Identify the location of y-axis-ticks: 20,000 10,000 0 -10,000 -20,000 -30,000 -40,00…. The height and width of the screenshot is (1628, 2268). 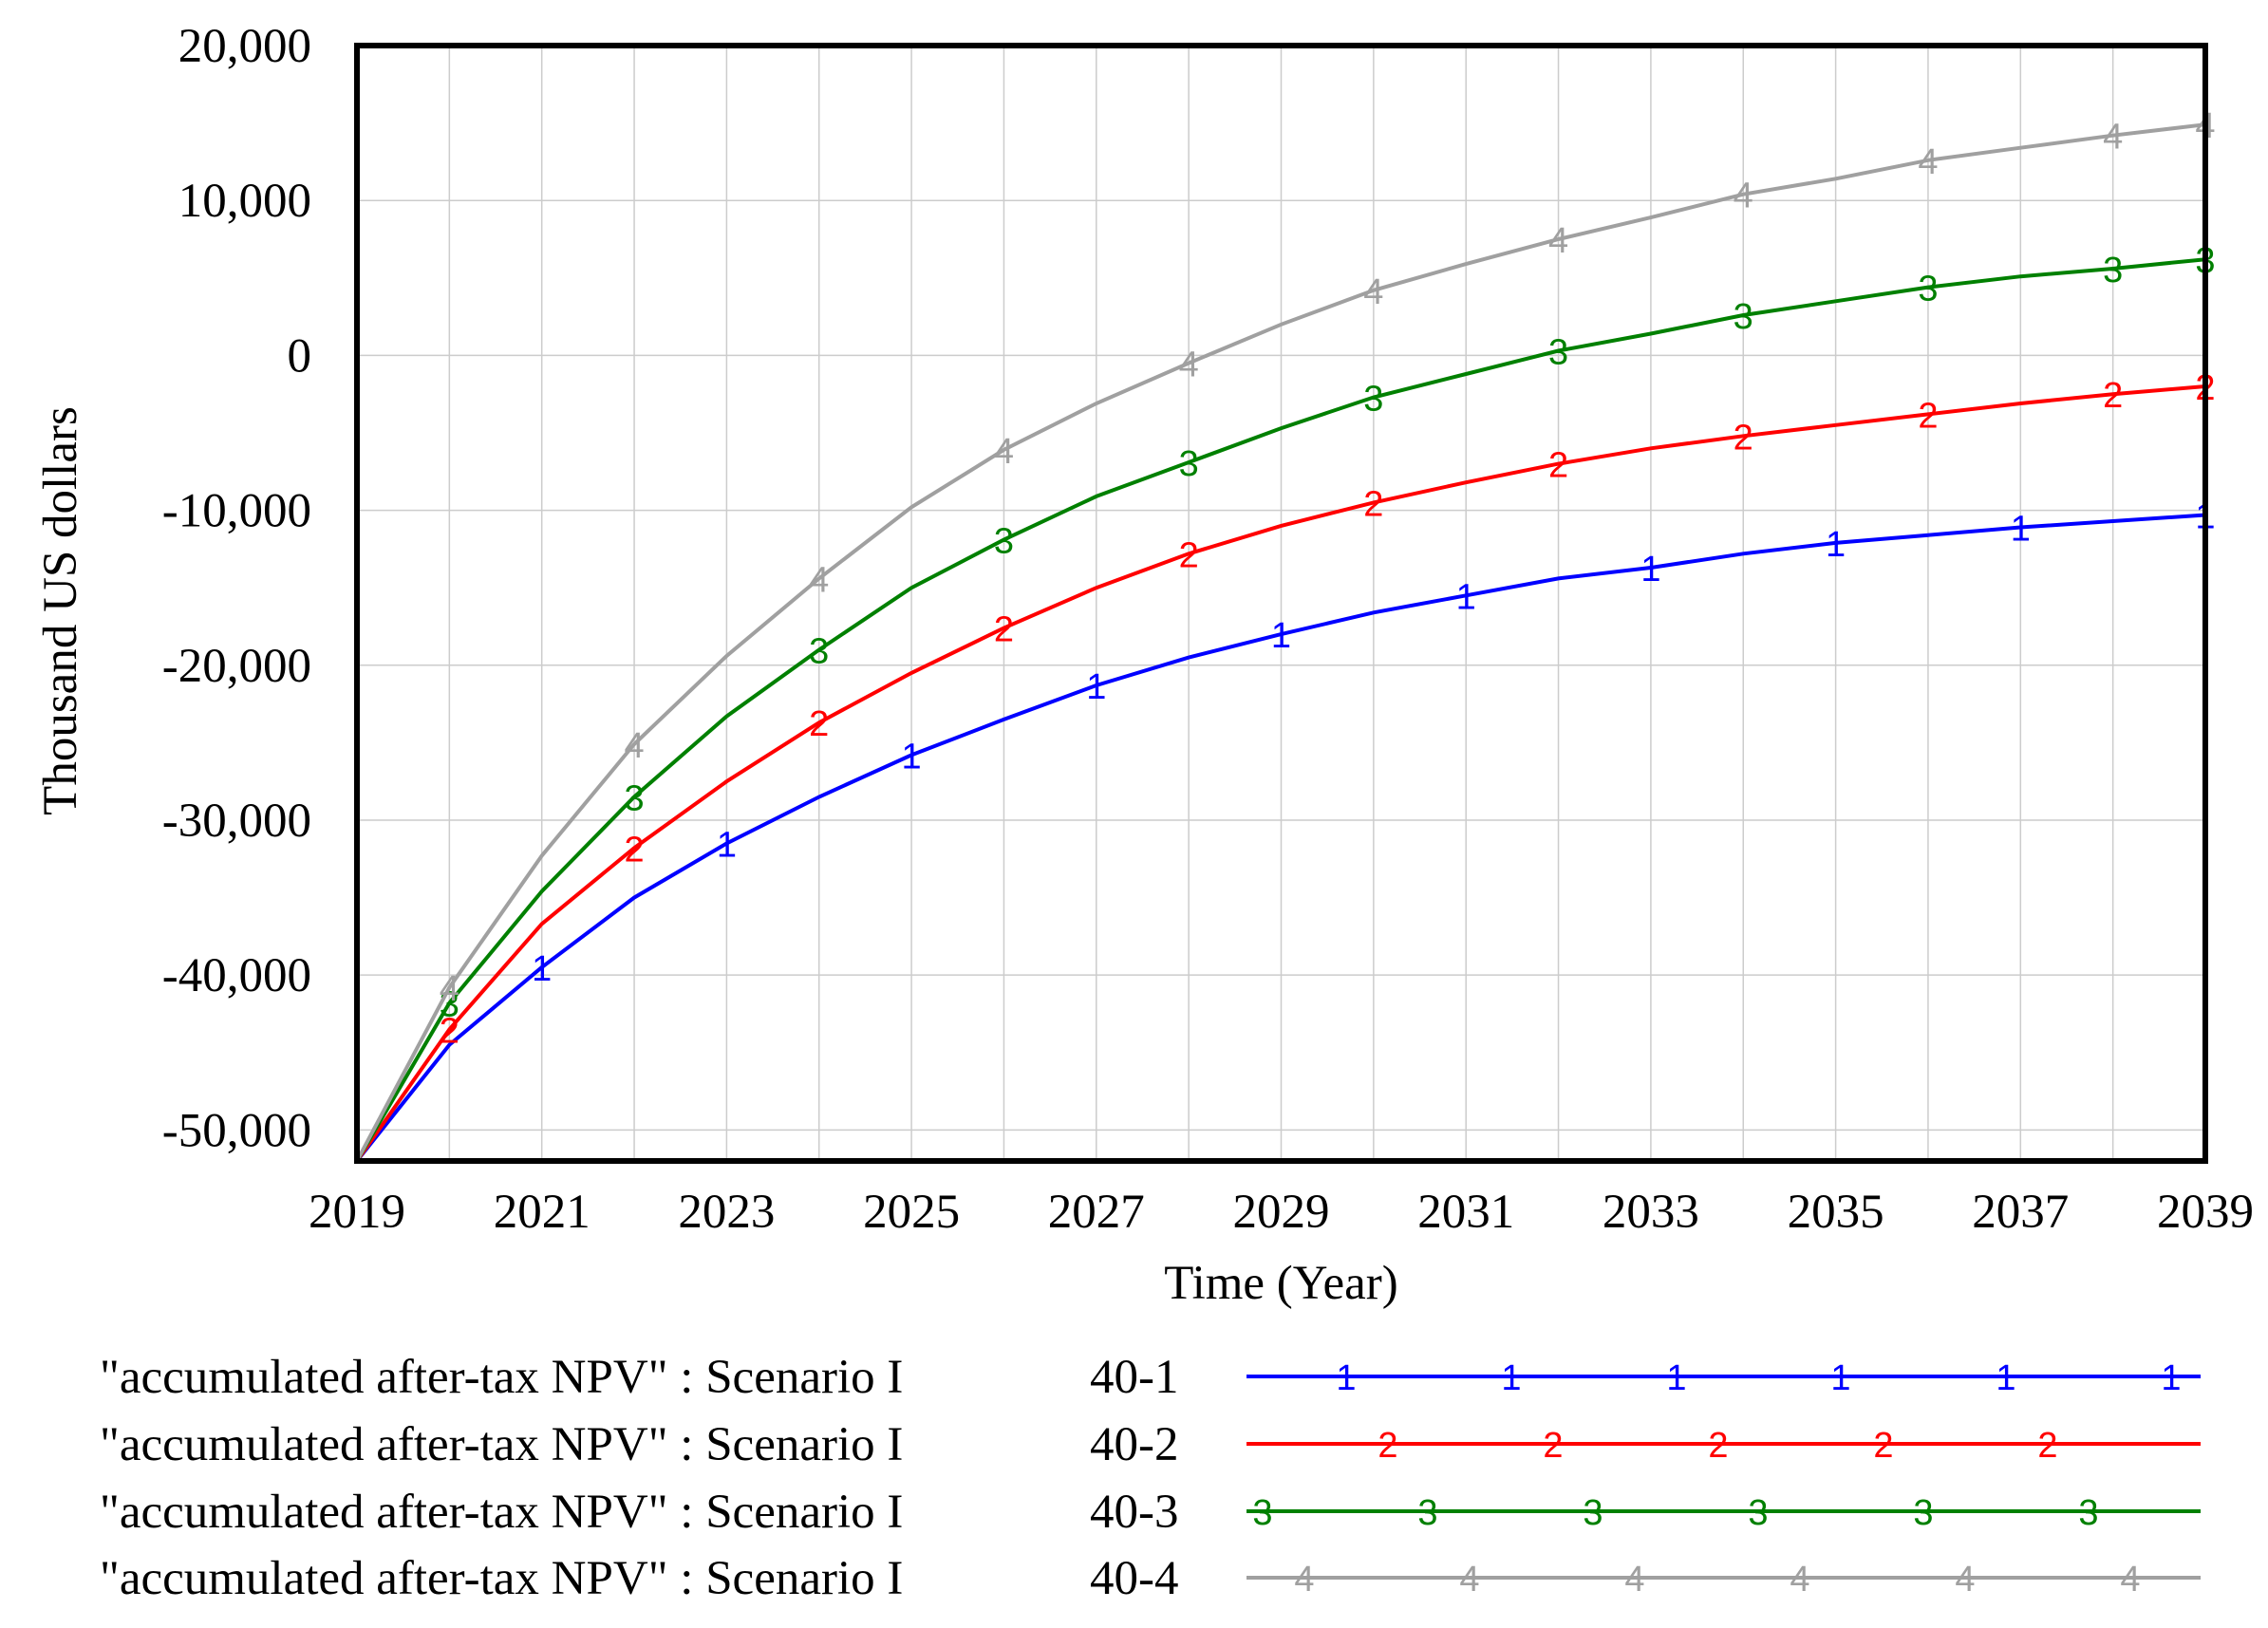
(236, 588).